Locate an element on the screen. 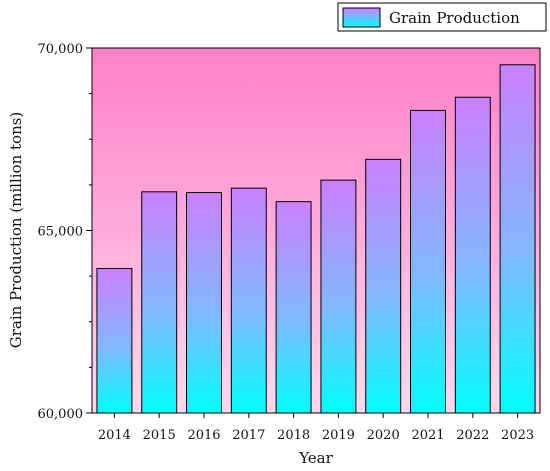 The image size is (550, 471). x-tick-label: 2018 is located at coordinates (293, 435).